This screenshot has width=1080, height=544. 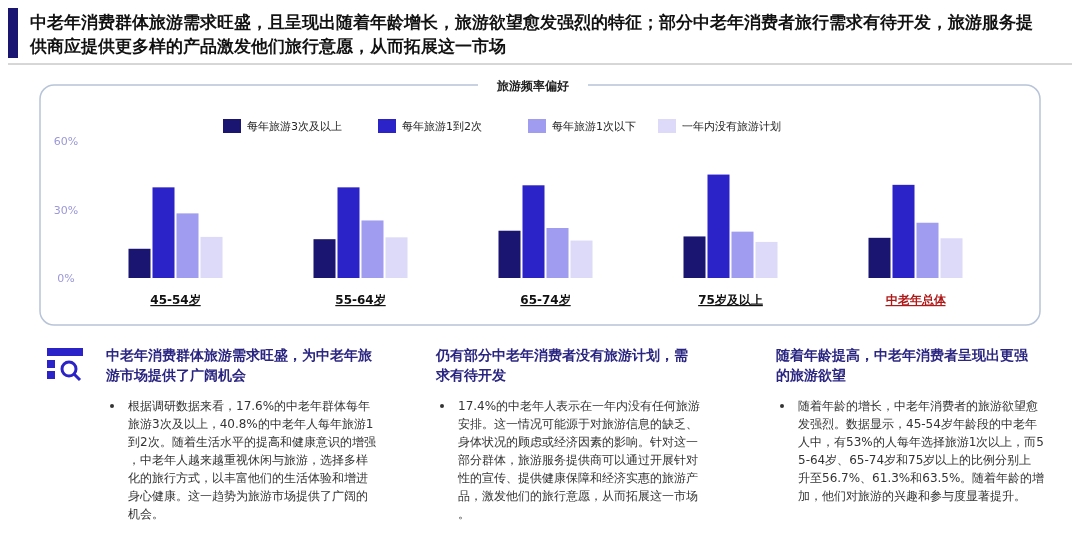 What do you see at coordinates (360, 300) in the screenshot?
I see `x-tick-label: 55-64岁` at bounding box center [360, 300].